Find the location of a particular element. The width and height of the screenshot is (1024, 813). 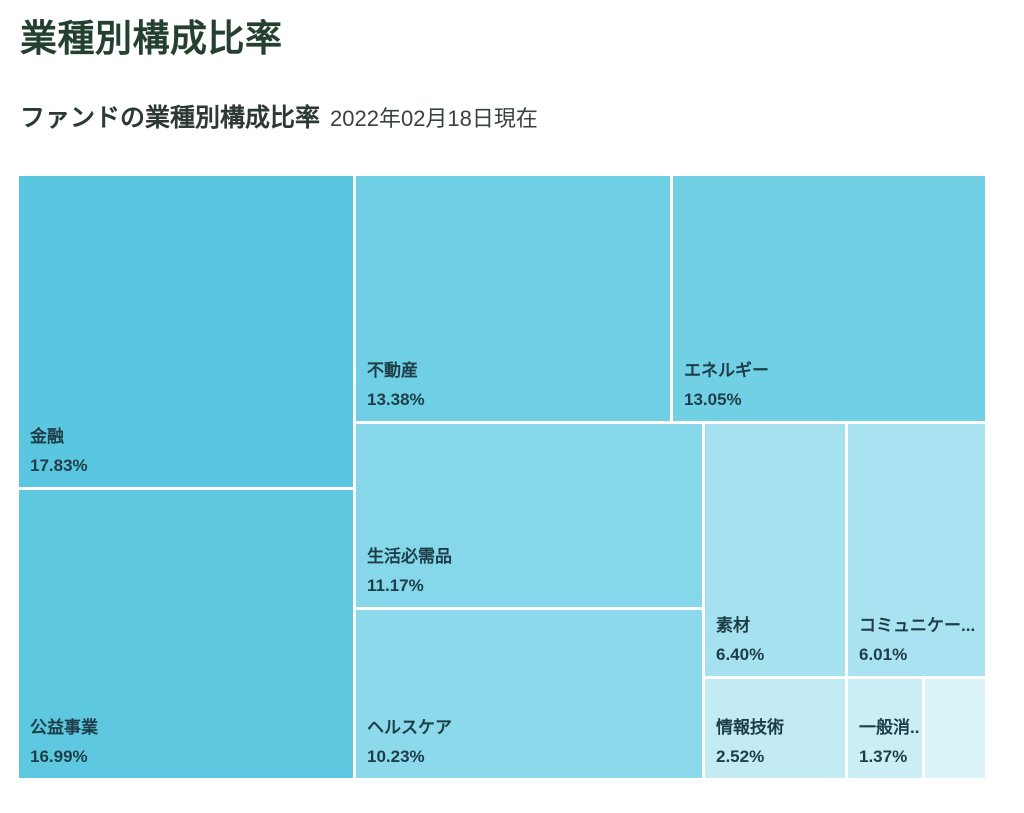

cell-text: 素材 6.40% is located at coordinates (779, 640).